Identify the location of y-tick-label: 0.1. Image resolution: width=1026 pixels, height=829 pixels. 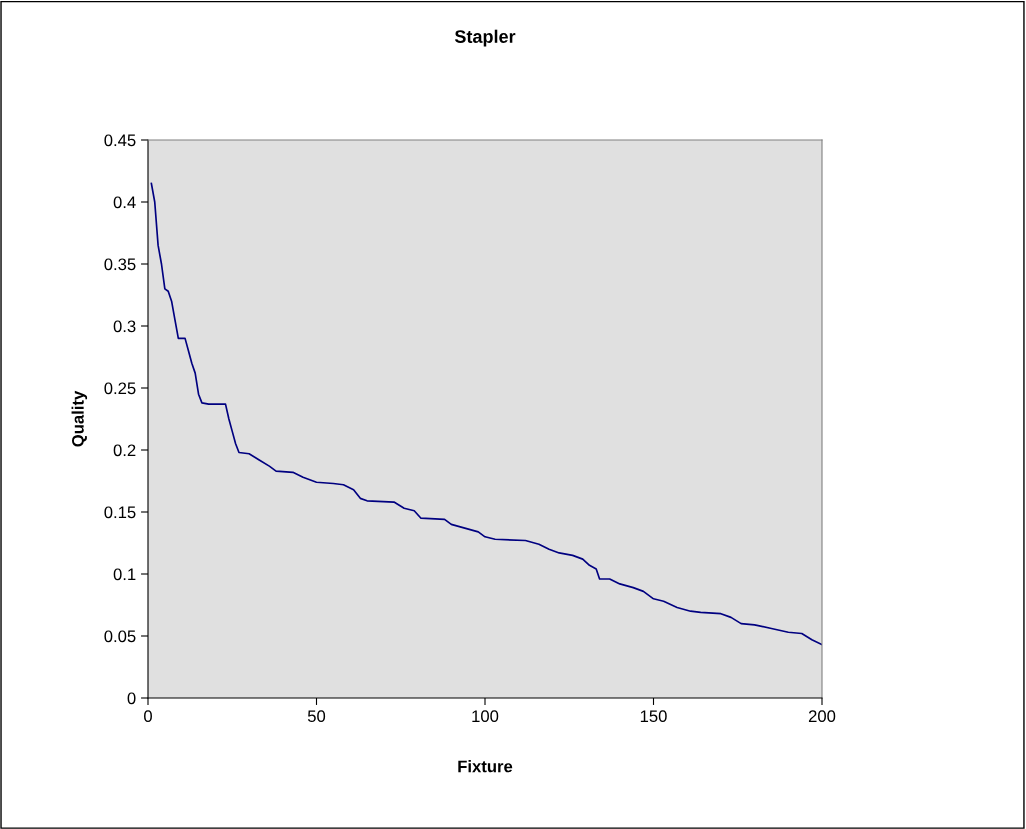
(124, 574).